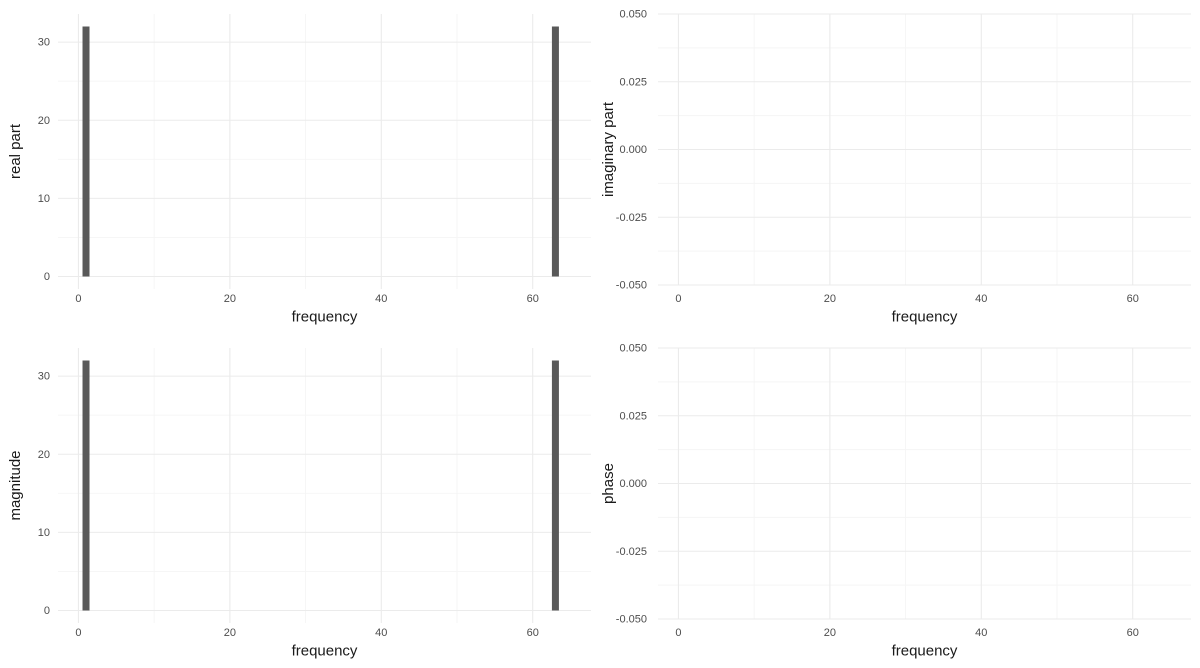 Image resolution: width=1200 pixels, height=668 pixels. Describe the element at coordinates (15, 151) in the screenshot. I see `y-axis-title: real part` at that location.